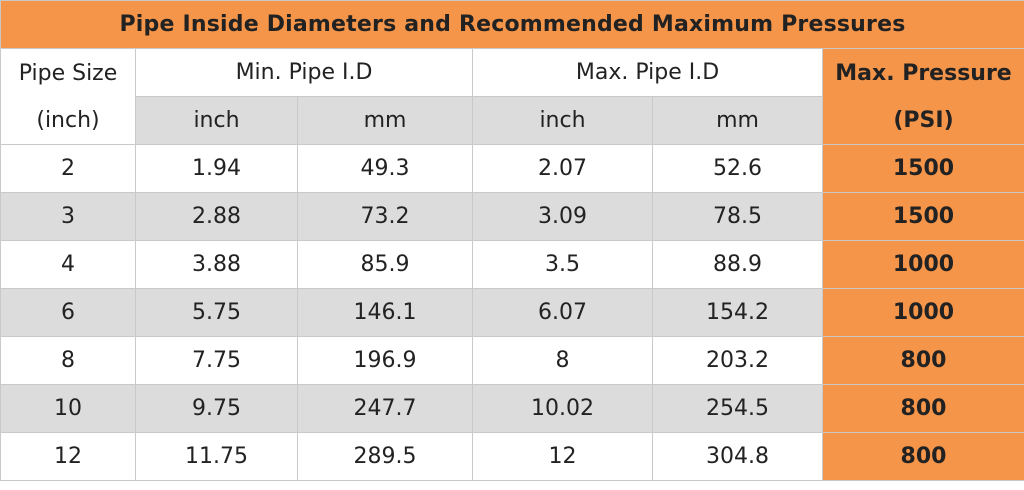 Image resolution: width=1024 pixels, height=490 pixels. Describe the element at coordinates (68, 408) in the screenshot. I see `cell-size: 10` at that location.